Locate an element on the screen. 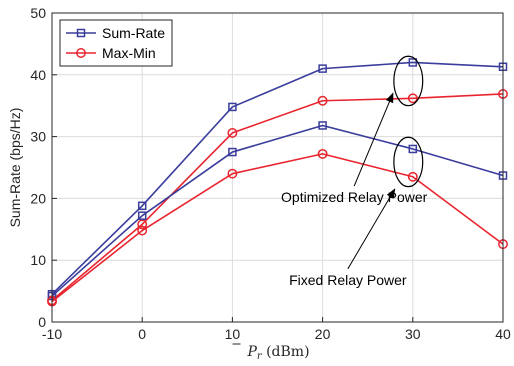 This screenshot has height=366, width=514. y-tick-label: 0 is located at coordinates (42, 322).